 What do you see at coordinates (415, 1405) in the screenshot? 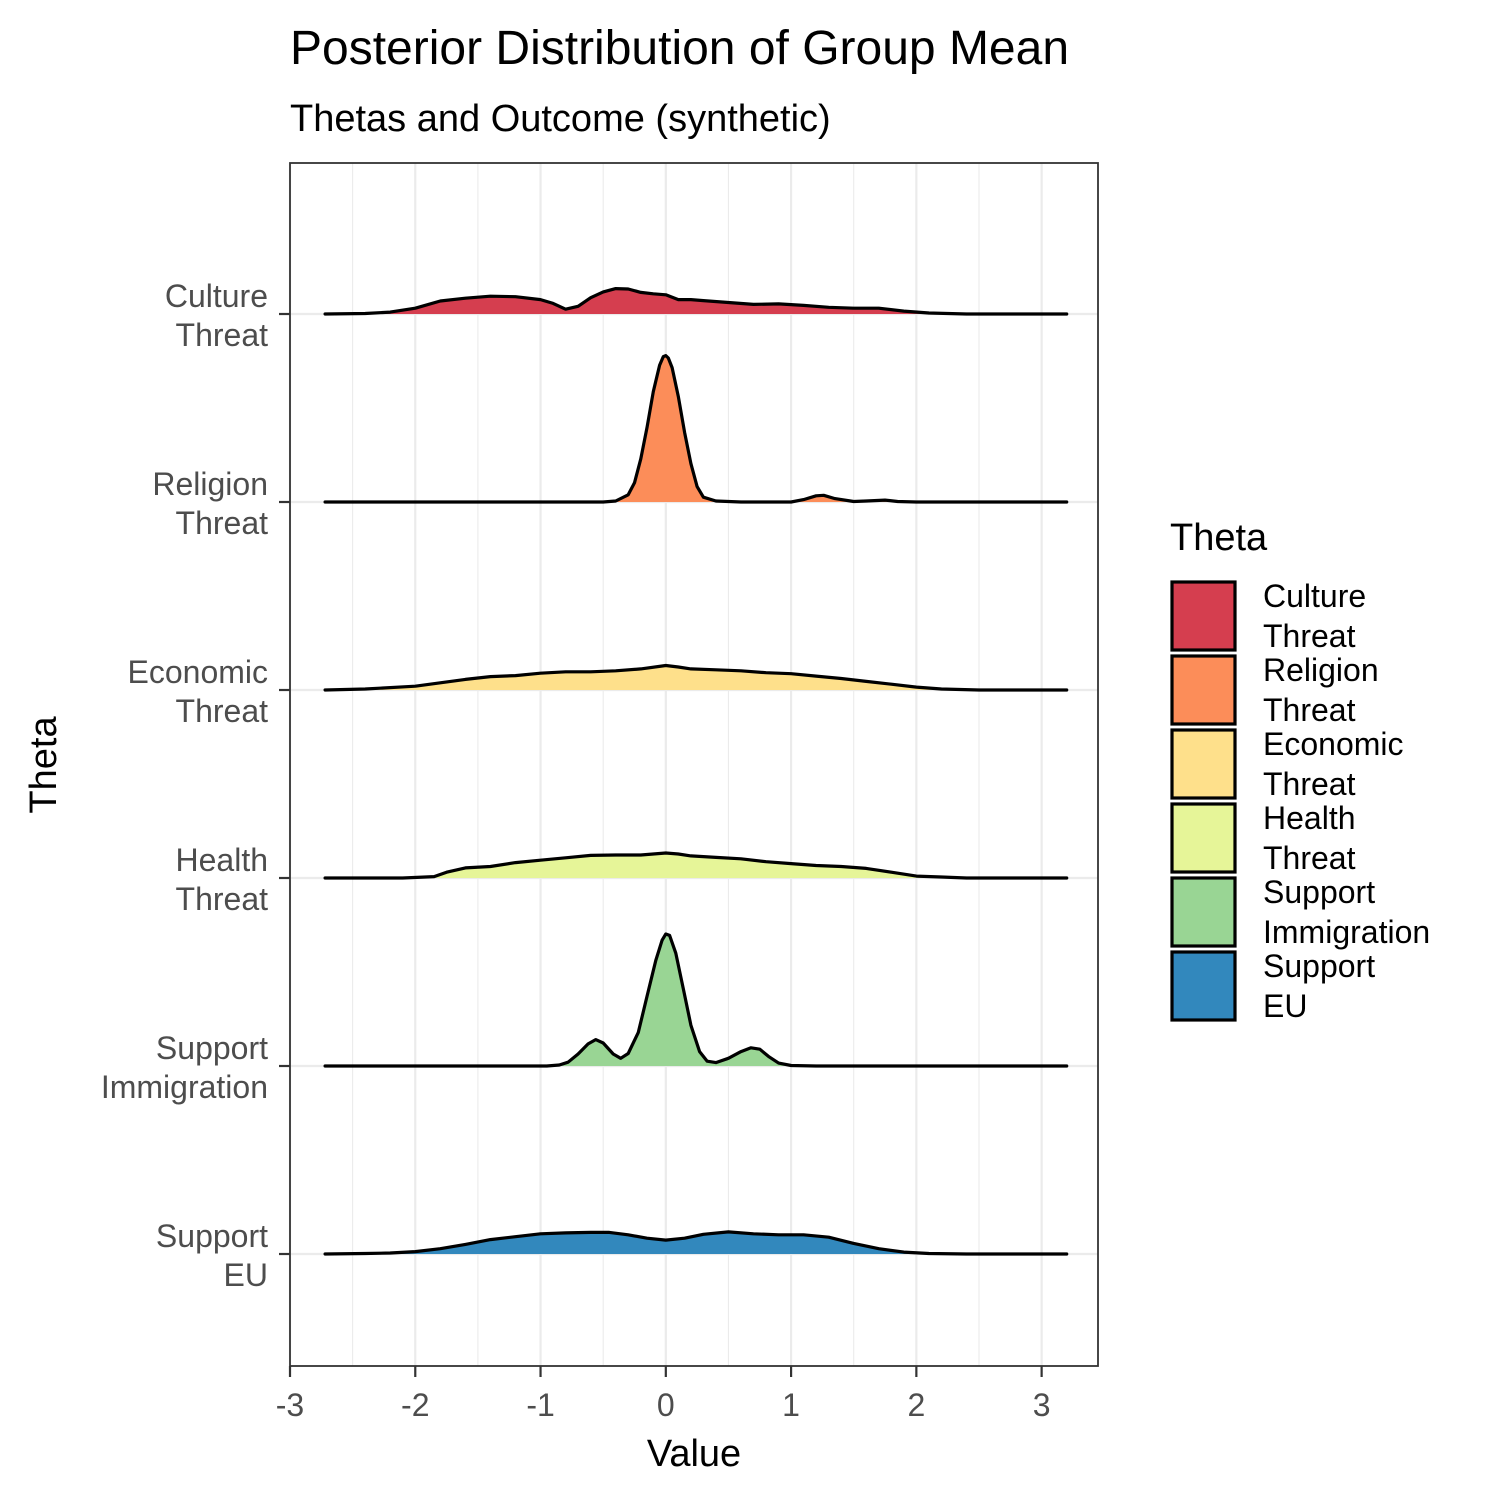
I see `x-tick-label: -2` at bounding box center [415, 1405].